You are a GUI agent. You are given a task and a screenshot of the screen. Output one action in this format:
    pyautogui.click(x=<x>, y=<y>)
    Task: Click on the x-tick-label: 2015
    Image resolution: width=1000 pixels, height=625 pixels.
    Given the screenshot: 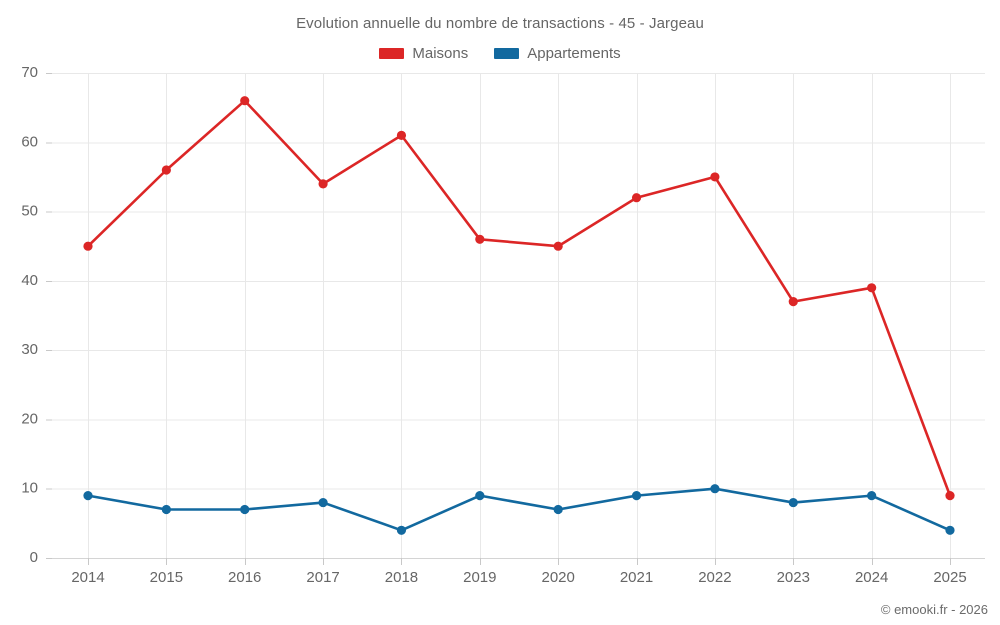 What is the action you would take?
    pyautogui.click(x=166, y=577)
    